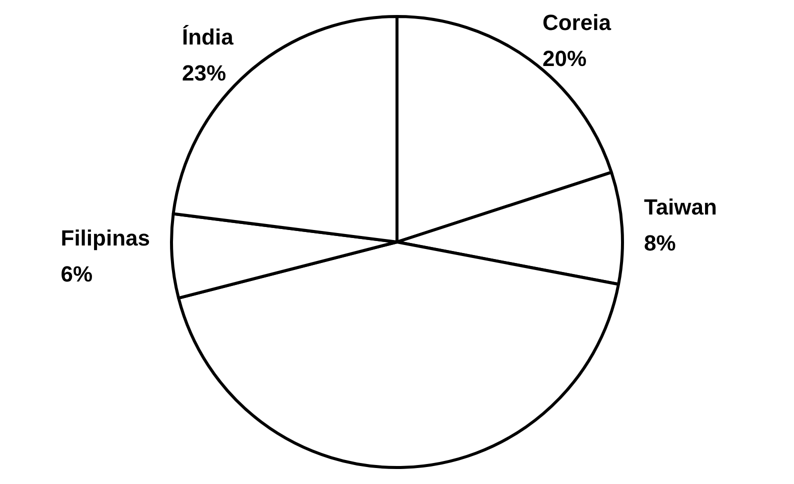  What do you see at coordinates (208, 37) in the screenshot?
I see `slice-label: Índia` at bounding box center [208, 37].